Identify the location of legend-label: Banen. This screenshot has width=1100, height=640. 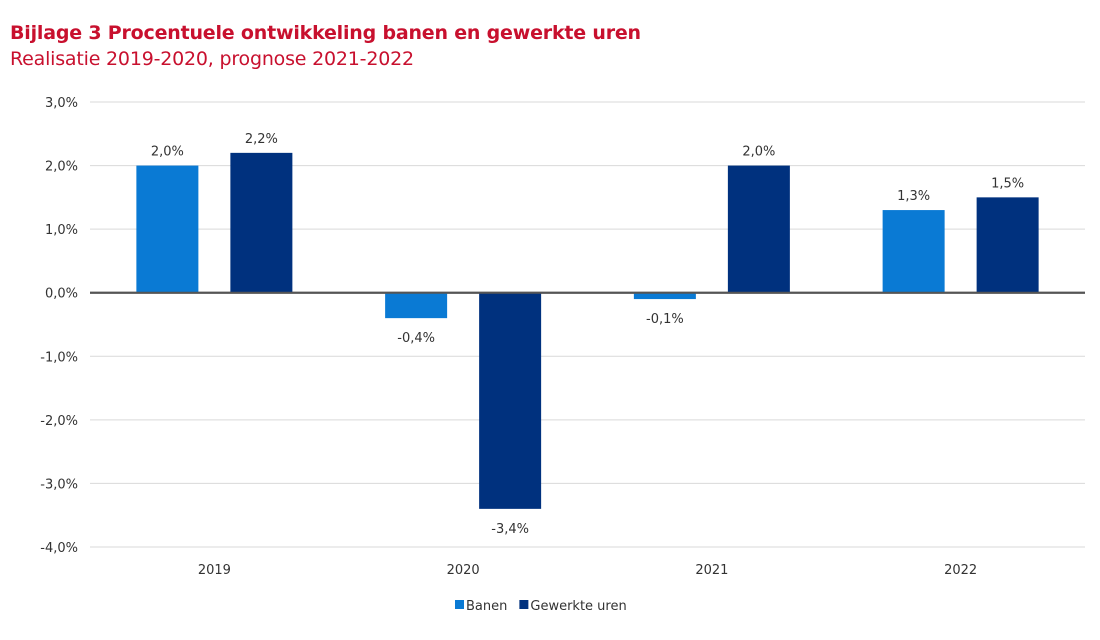
(486, 606).